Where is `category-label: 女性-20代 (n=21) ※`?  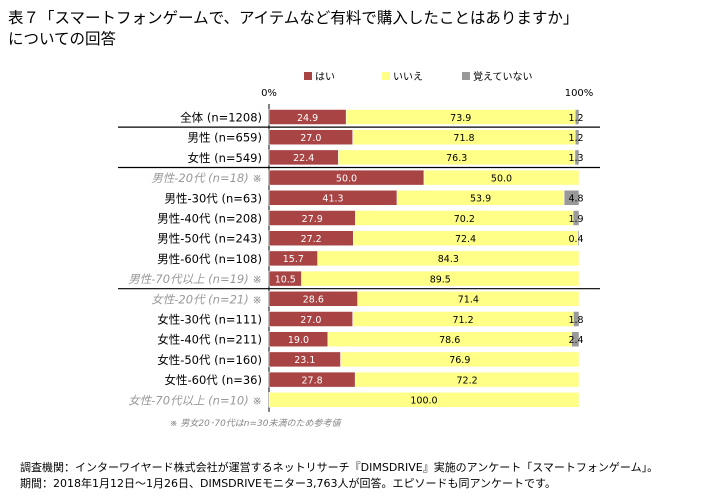 category-label: 女性-20代 (n=21) ※ is located at coordinates (206, 299).